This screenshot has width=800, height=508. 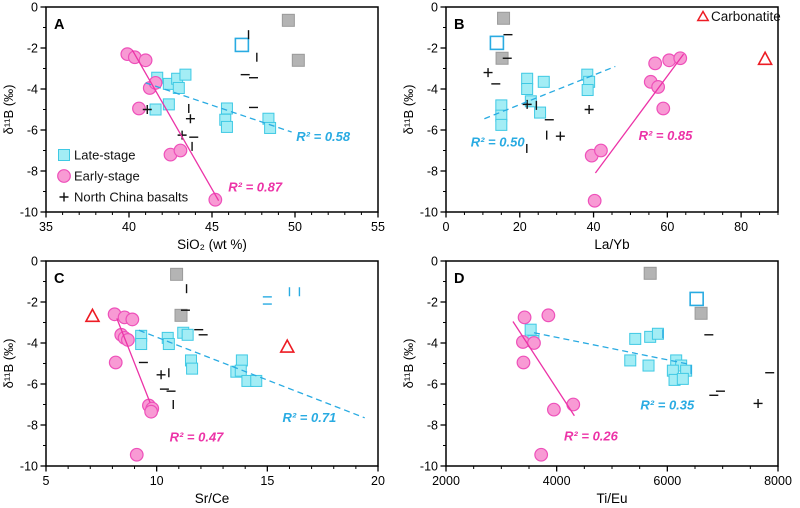 I want to click on r-squared-label: R² = 0.47, so click(x=197, y=436).